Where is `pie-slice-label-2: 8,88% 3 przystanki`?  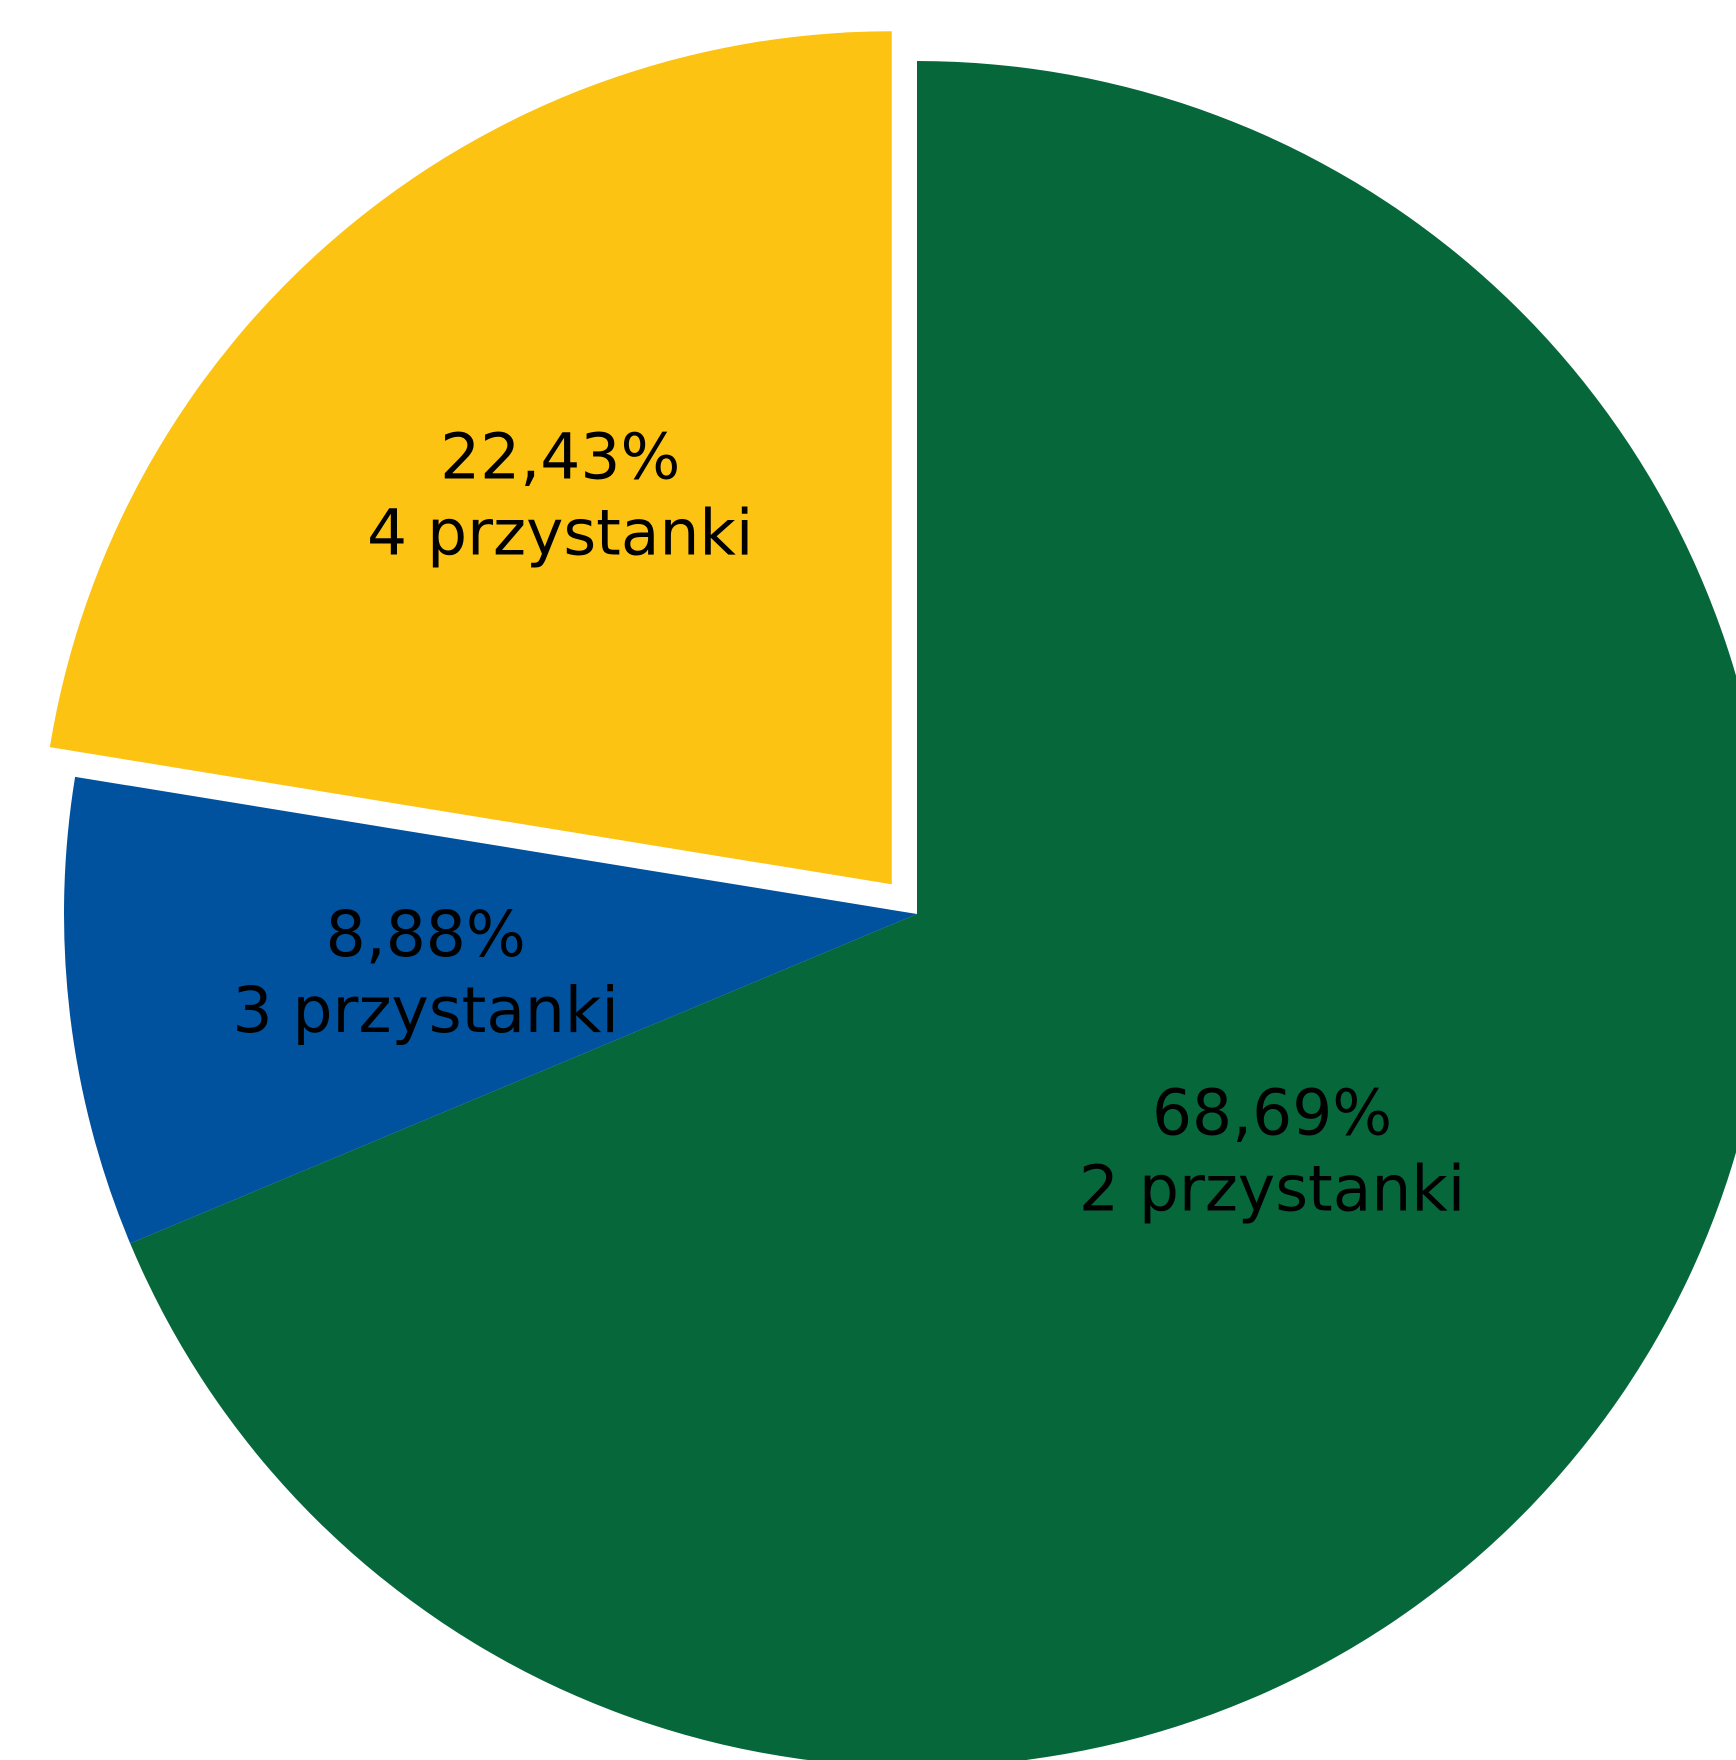
pie-slice-label-2: 8,88% 3 przystanki is located at coordinates (425, 972).